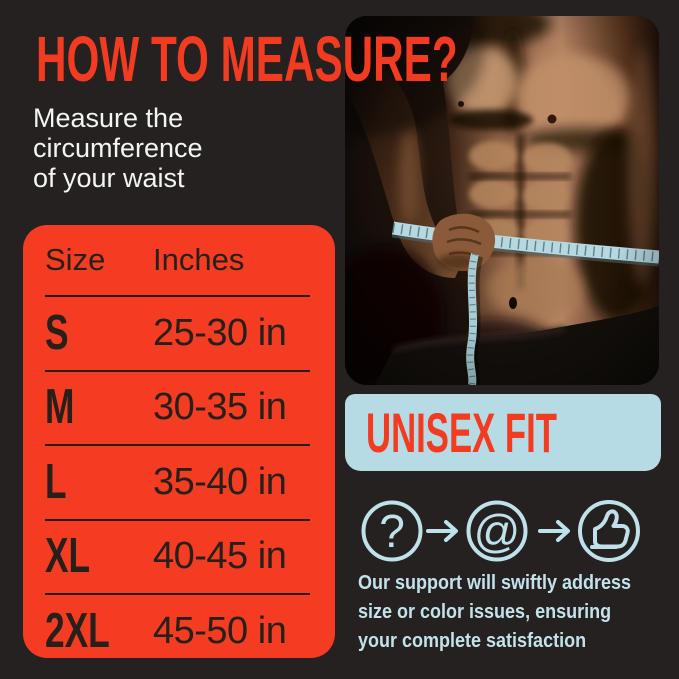  I want to click on size-chart-header-row: Size Inches, so click(177, 260).